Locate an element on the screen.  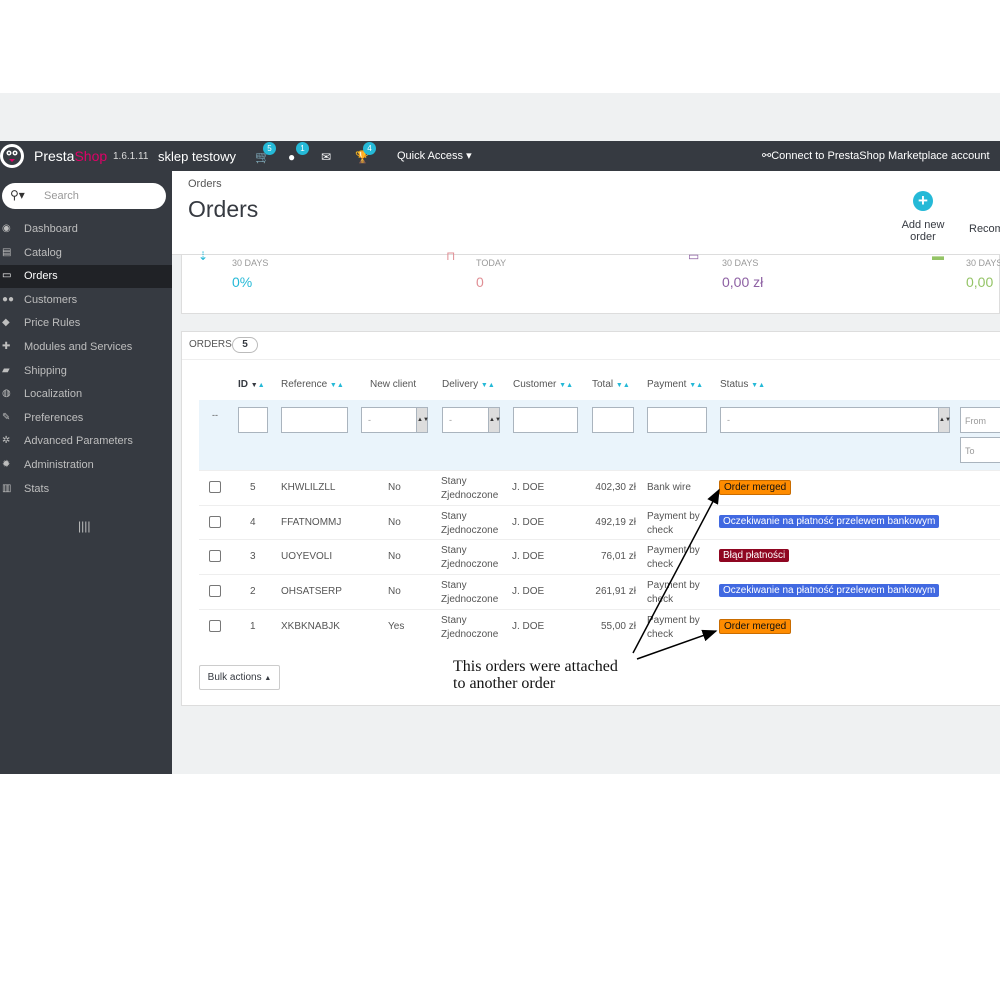
column-header-delivery: Delivery ▼▲ is located at coordinates (468, 384).